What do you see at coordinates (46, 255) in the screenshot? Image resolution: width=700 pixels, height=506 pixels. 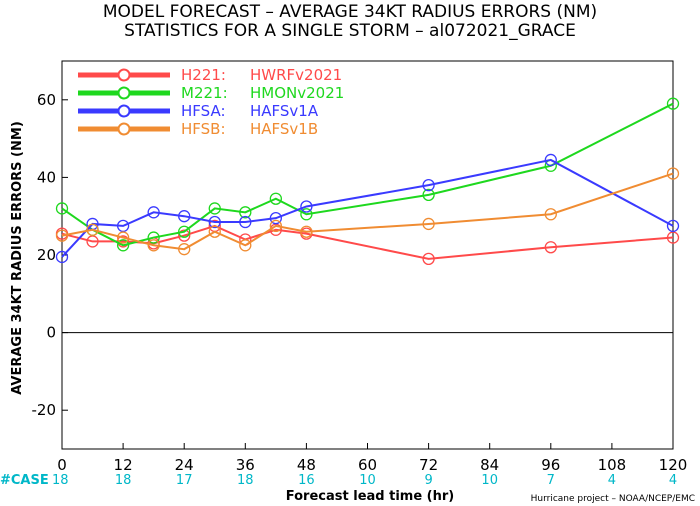 I see `y-tick-label: 20` at bounding box center [46, 255].